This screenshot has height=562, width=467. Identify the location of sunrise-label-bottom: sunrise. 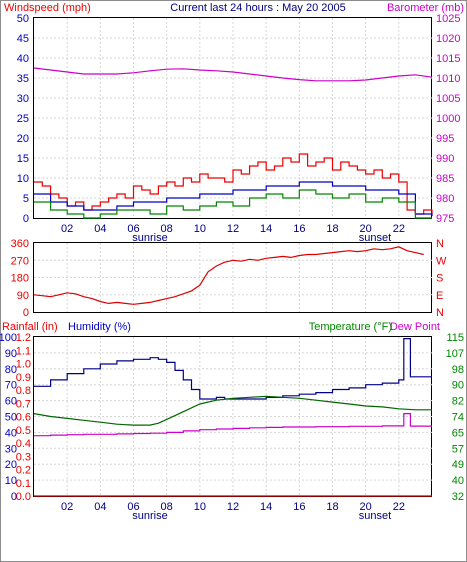
(149, 516).